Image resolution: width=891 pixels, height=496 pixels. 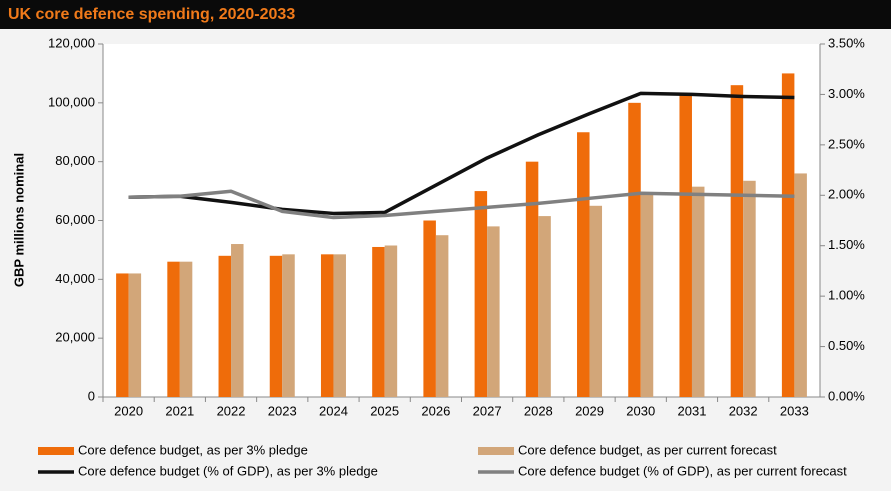 I want to click on y2-tick-label: 3.50%, so click(x=846, y=42).